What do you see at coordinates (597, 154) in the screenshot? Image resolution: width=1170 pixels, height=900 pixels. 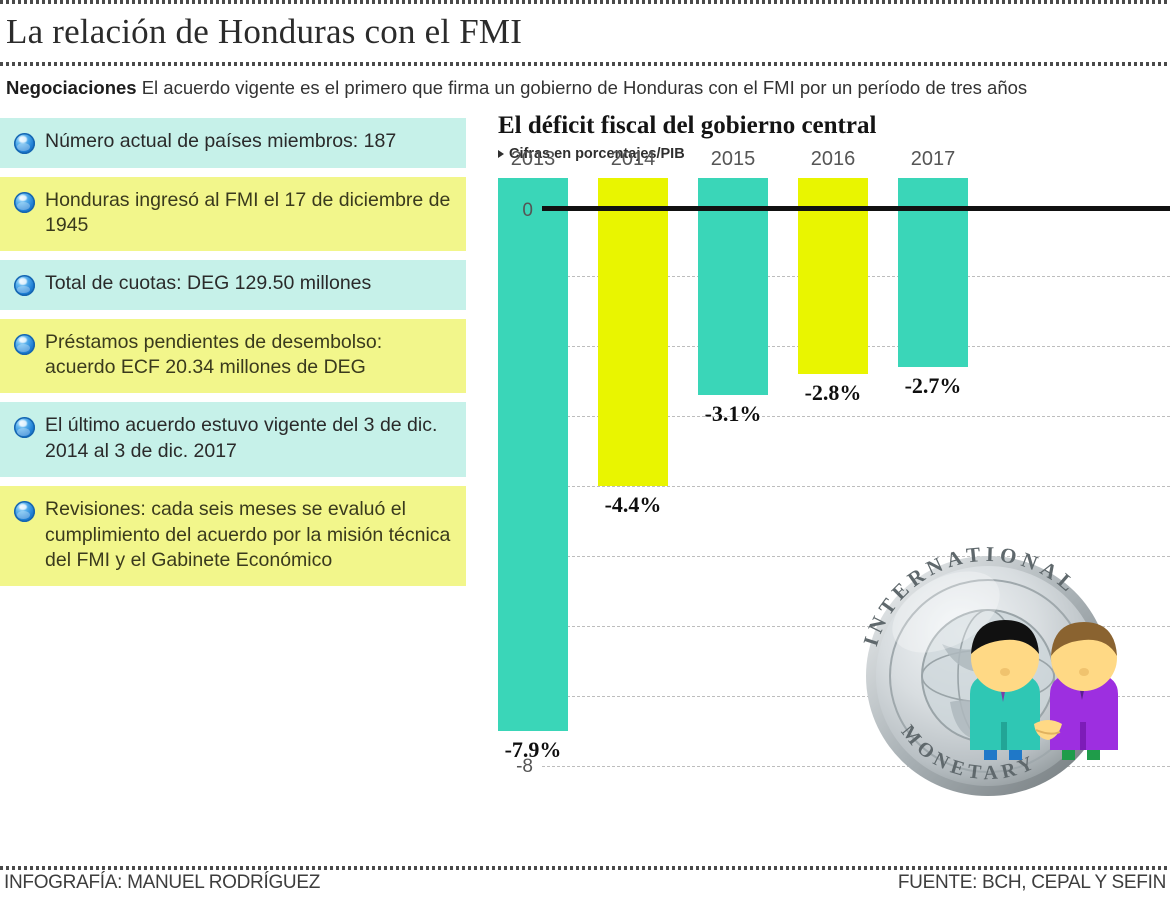 I see `chart-subtitle-text: Cifras en porcentajes/PIB` at bounding box center [597, 154].